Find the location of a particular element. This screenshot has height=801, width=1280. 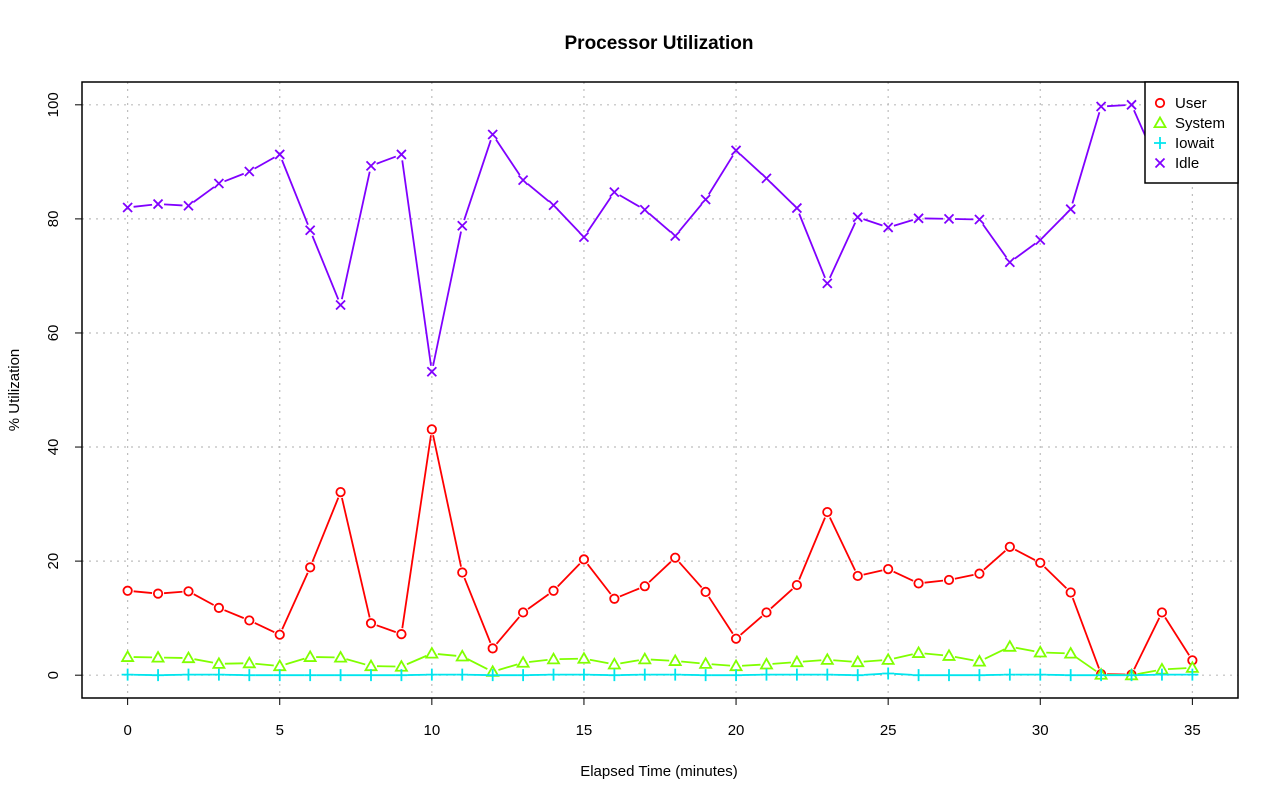

x-tick-label: 10 is located at coordinates (431, 730).